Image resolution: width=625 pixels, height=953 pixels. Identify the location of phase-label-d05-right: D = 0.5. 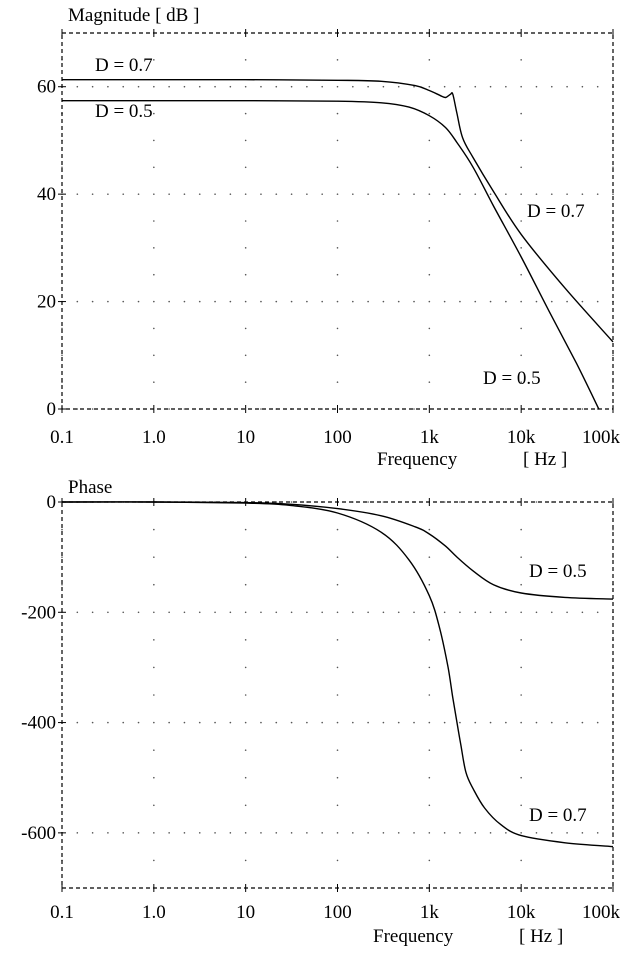
(558, 571).